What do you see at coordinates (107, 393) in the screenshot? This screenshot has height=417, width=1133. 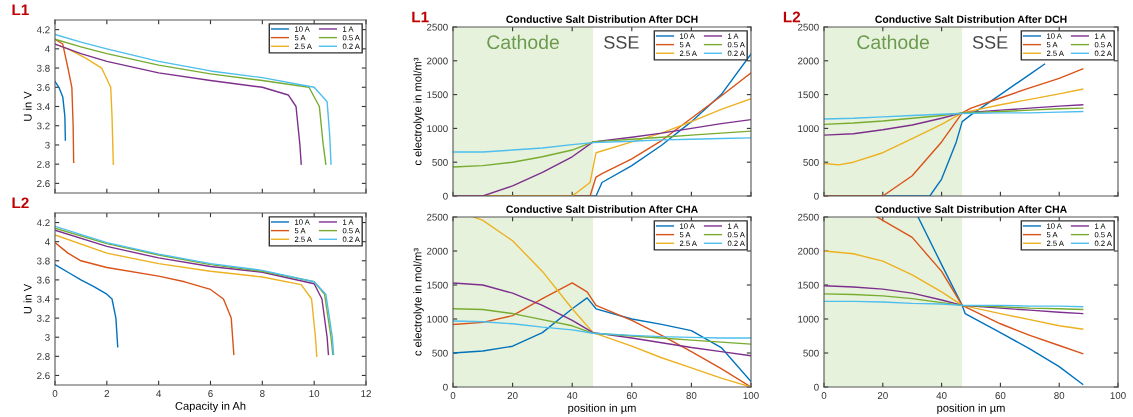 I see `x-tick-label: 2` at bounding box center [107, 393].